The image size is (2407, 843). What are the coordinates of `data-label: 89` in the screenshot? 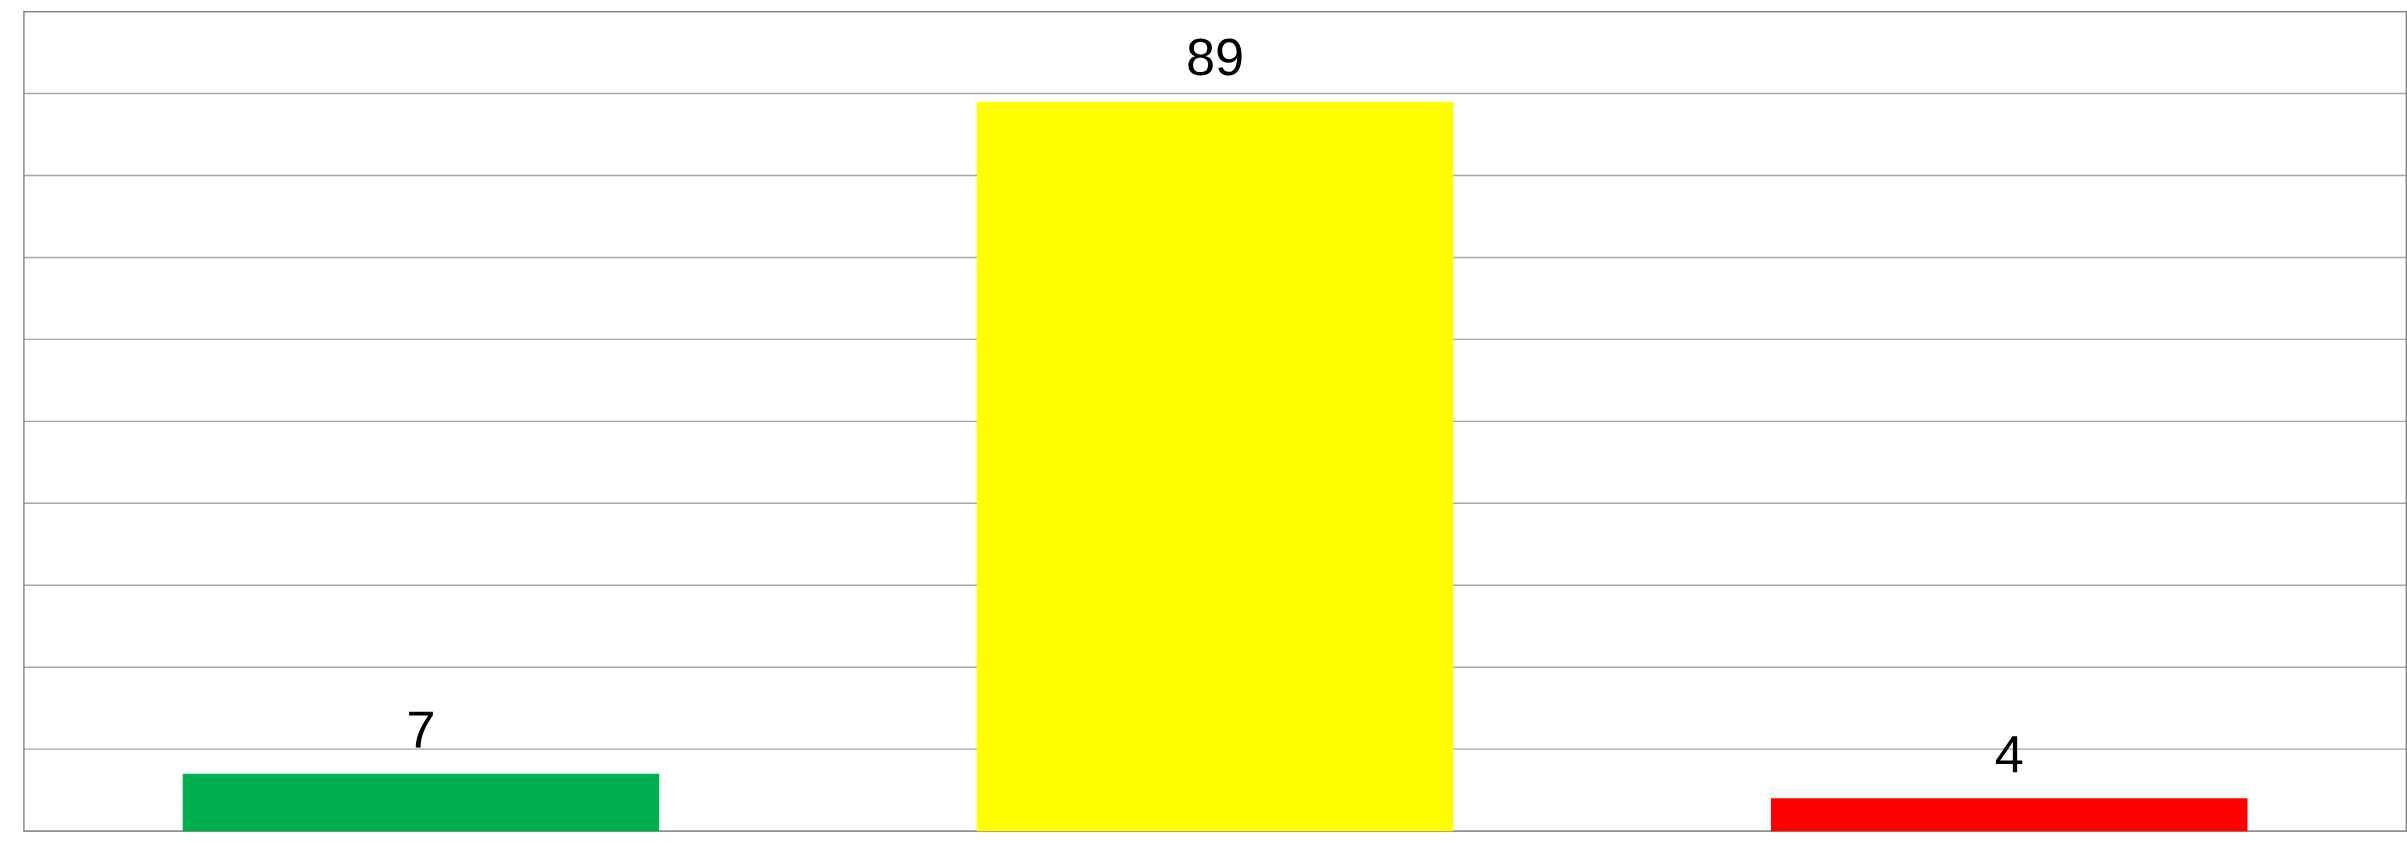 It's located at (1215, 57).